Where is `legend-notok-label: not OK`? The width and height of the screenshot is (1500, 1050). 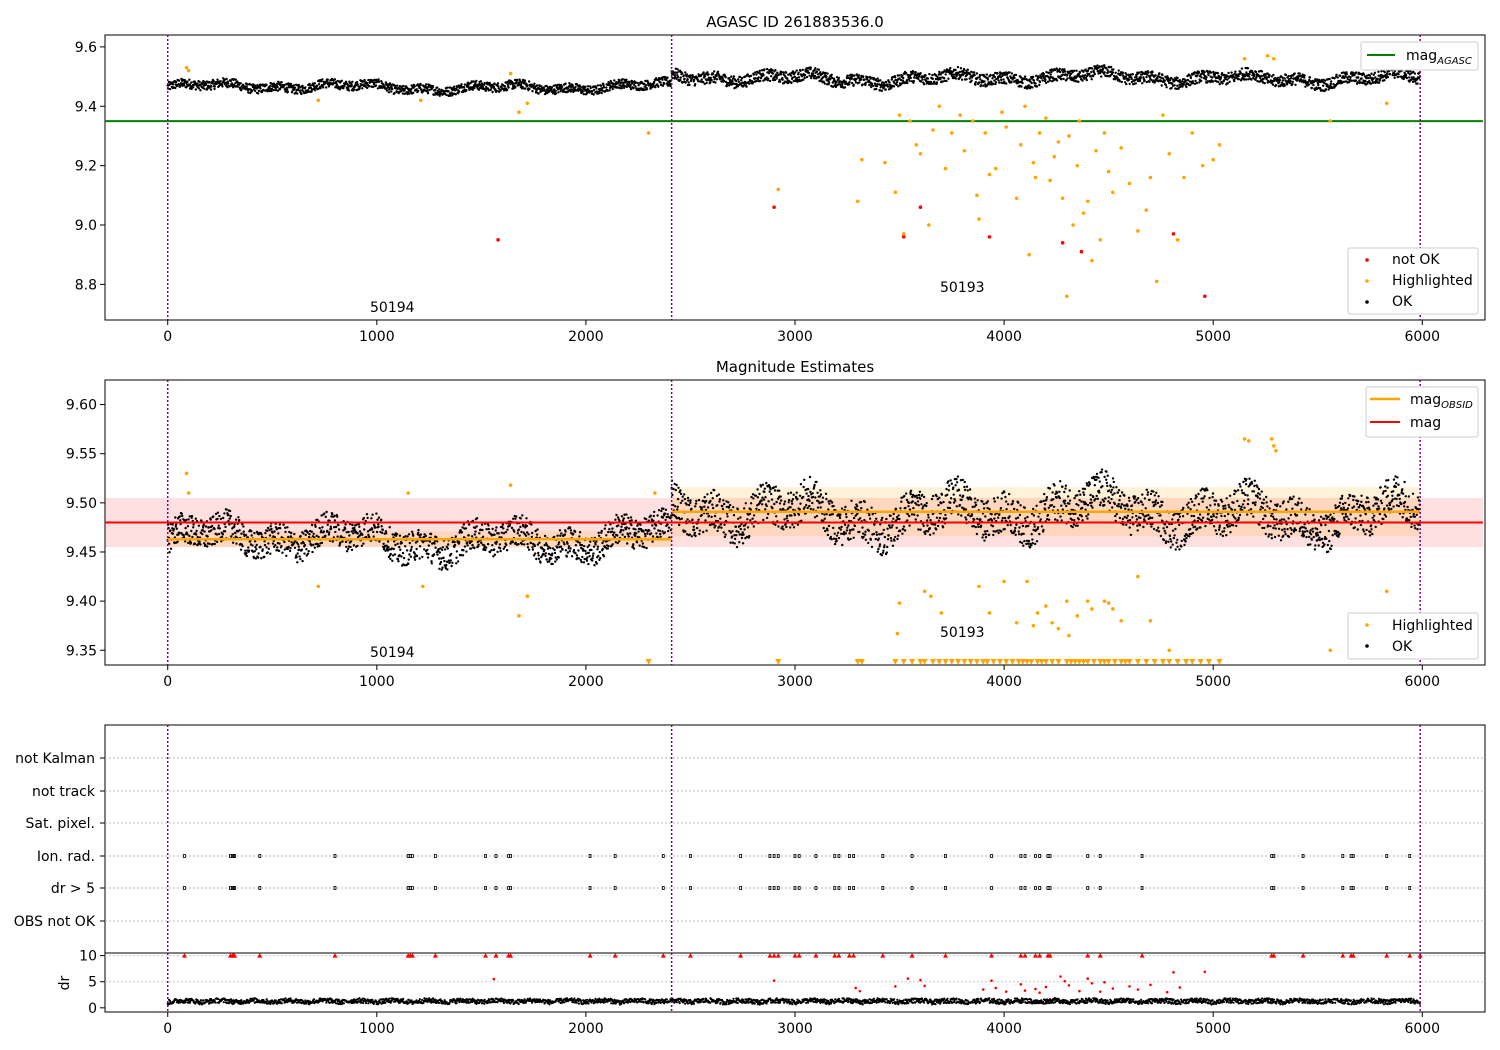 legend-notok-label: not OK is located at coordinates (1416, 260).